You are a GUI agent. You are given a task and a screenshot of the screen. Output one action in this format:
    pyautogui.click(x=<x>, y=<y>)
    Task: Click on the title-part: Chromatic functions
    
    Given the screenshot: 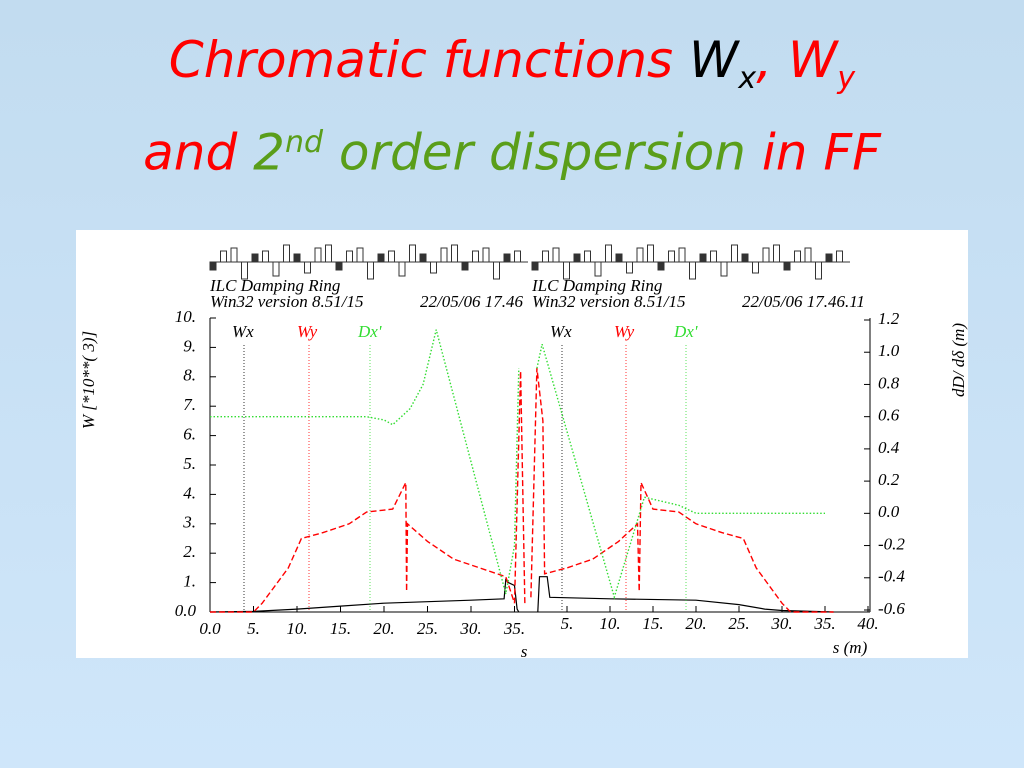 What is the action you would take?
    pyautogui.click(x=428, y=60)
    